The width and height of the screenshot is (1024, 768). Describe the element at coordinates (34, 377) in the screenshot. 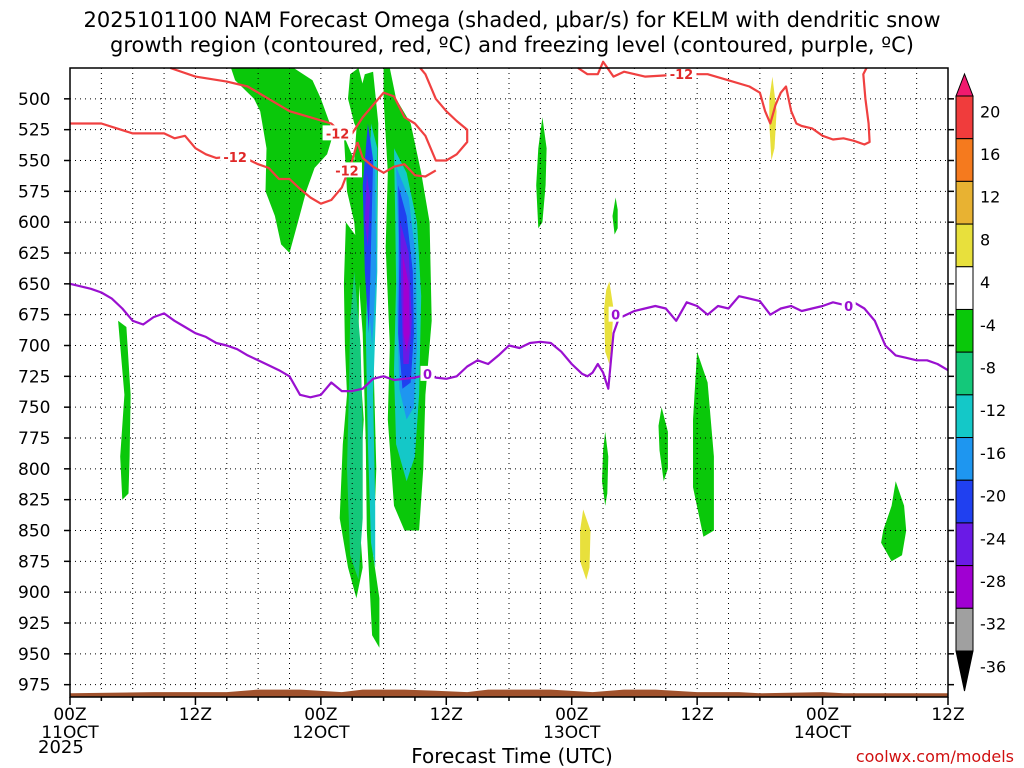

I see `y-tick-label-725: 725` at that location.